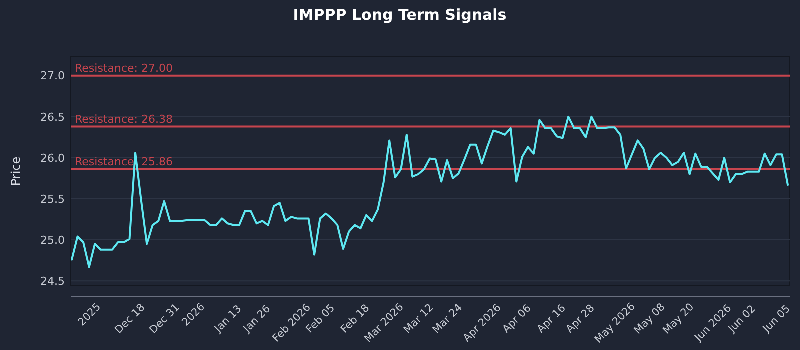 The width and height of the screenshot is (800, 350). What do you see at coordinates (130, 319) in the screenshot?
I see `x-tick-label: Dec 18` at bounding box center [130, 319].